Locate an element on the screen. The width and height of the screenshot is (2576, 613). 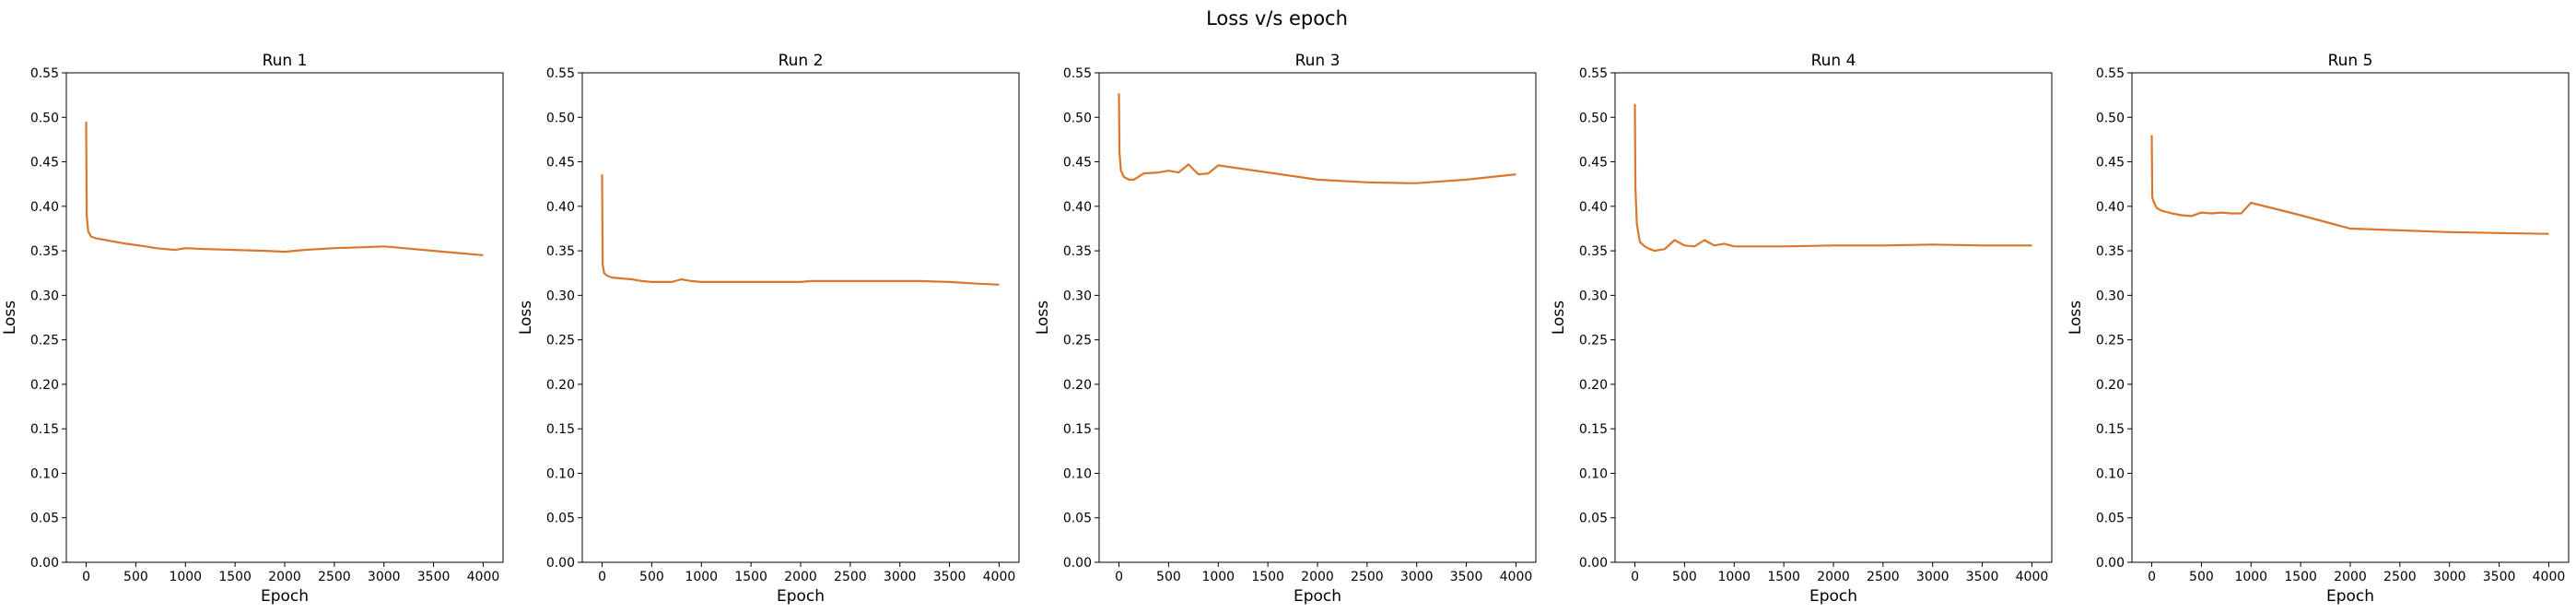
subplot-title: Run 5 is located at coordinates (2350, 61).